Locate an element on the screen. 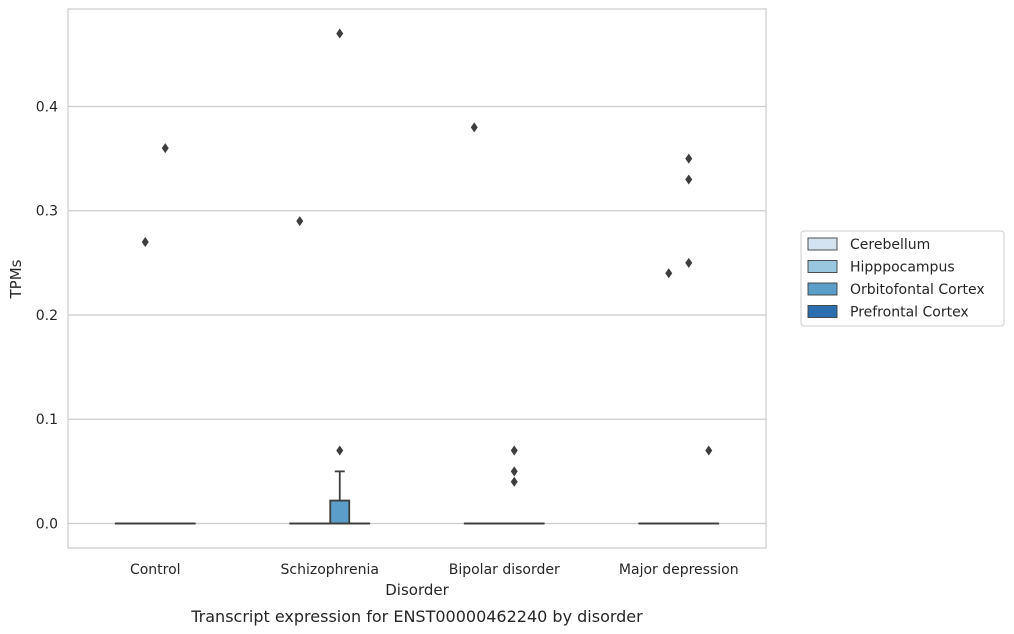 The height and width of the screenshot is (634, 1014). x-tick-label: Schizophrenia is located at coordinates (330, 570).